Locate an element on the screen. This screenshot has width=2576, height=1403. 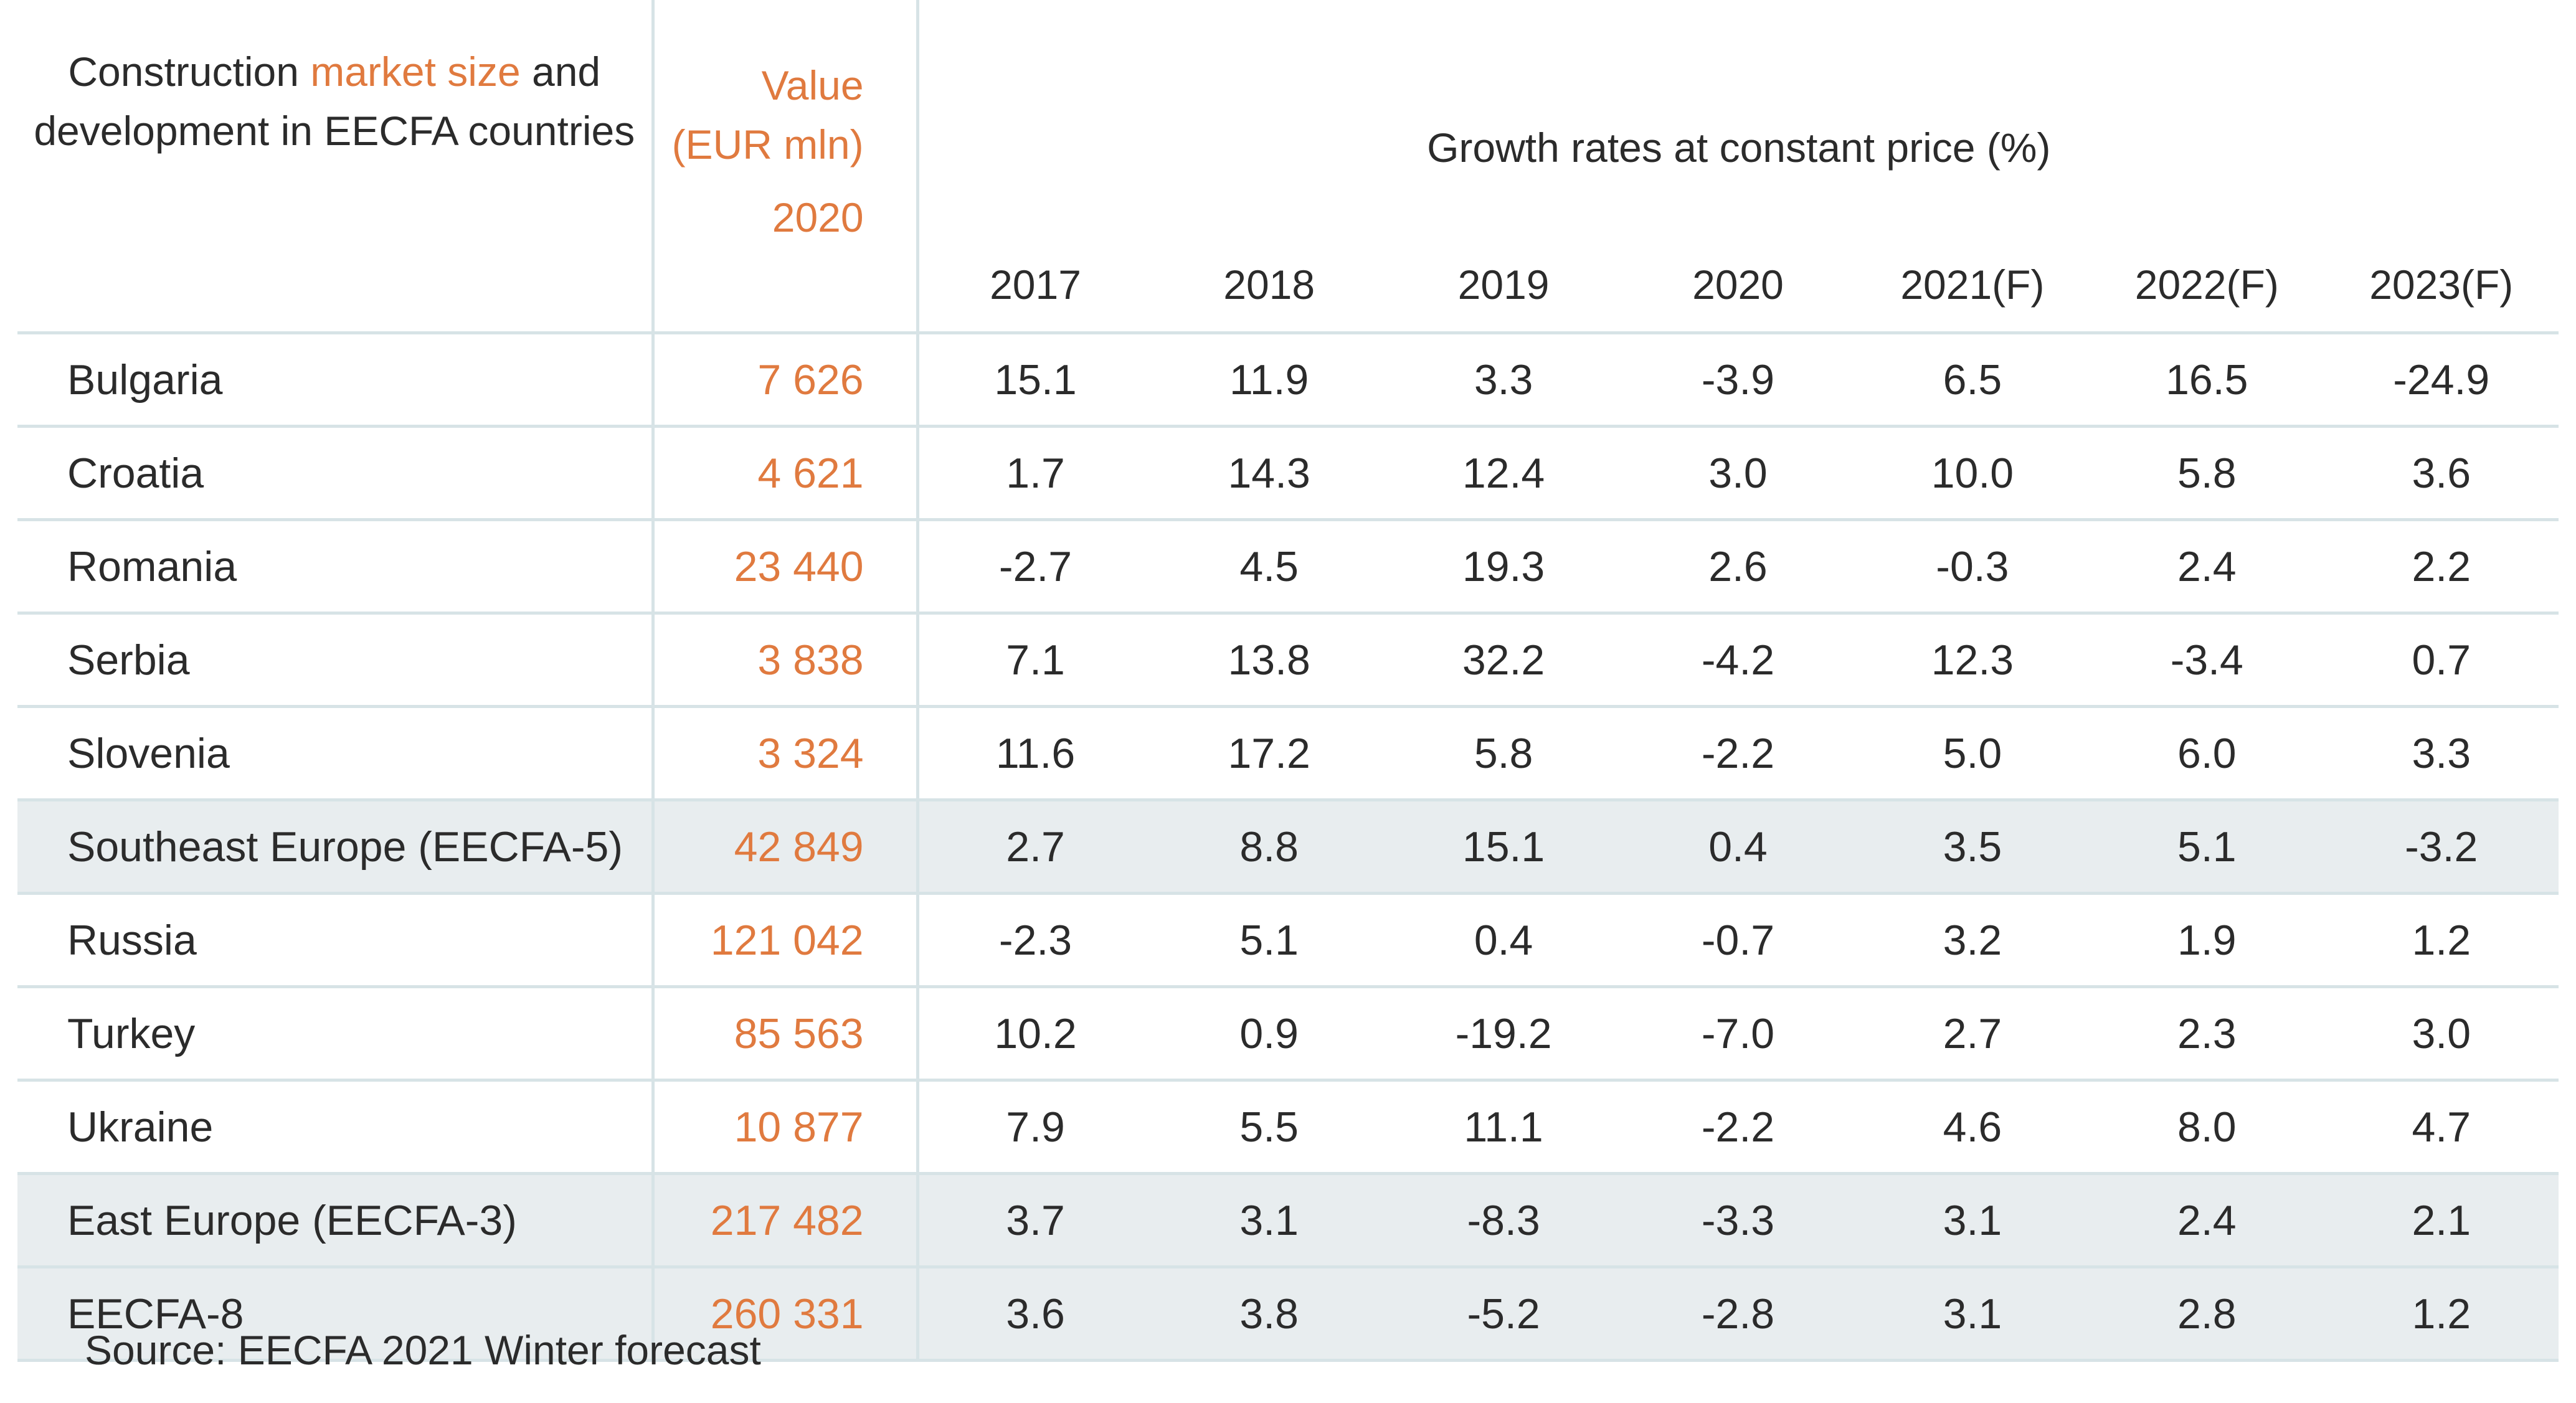
year-header-0: 2017 is located at coordinates (1035, 286).